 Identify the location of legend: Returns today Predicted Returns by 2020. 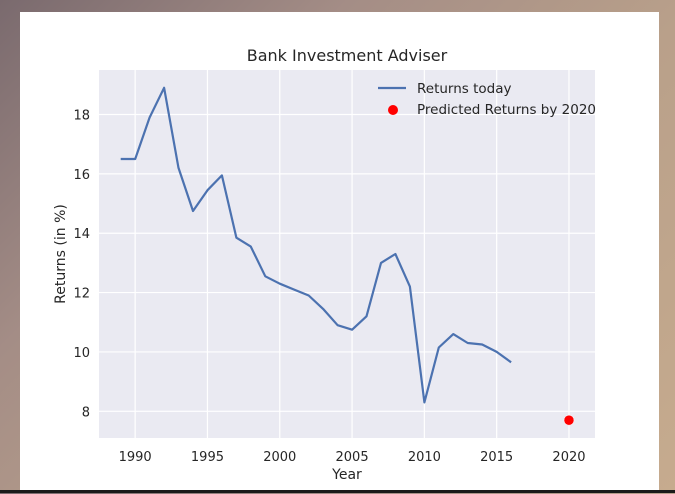
(487, 99).